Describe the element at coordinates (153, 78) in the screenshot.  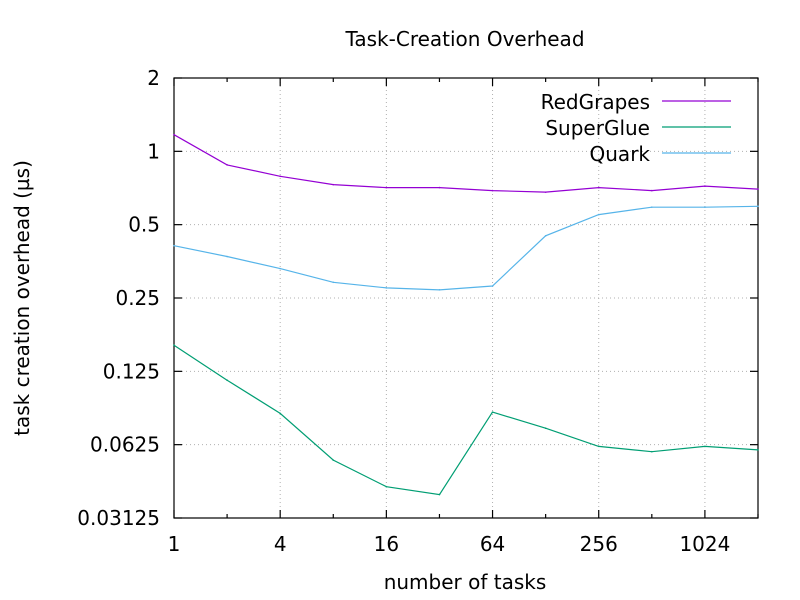
I see `y-tick-label: 2` at that location.